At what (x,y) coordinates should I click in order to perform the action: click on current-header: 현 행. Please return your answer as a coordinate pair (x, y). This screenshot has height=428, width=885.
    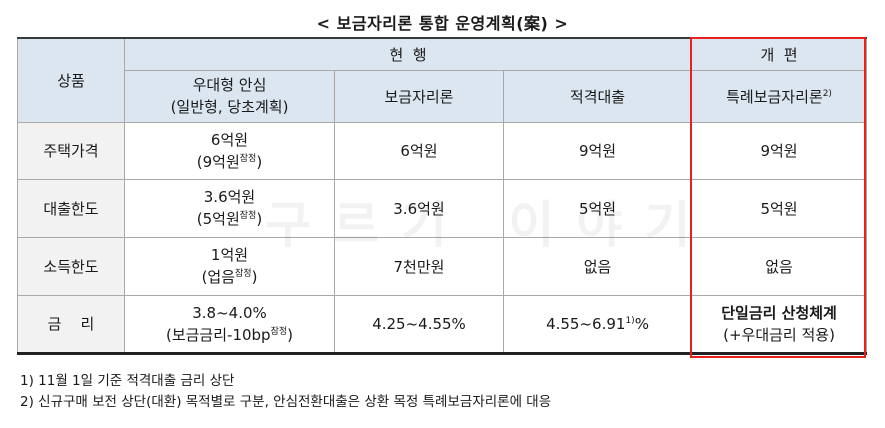
    Looking at the image, I should click on (408, 54).